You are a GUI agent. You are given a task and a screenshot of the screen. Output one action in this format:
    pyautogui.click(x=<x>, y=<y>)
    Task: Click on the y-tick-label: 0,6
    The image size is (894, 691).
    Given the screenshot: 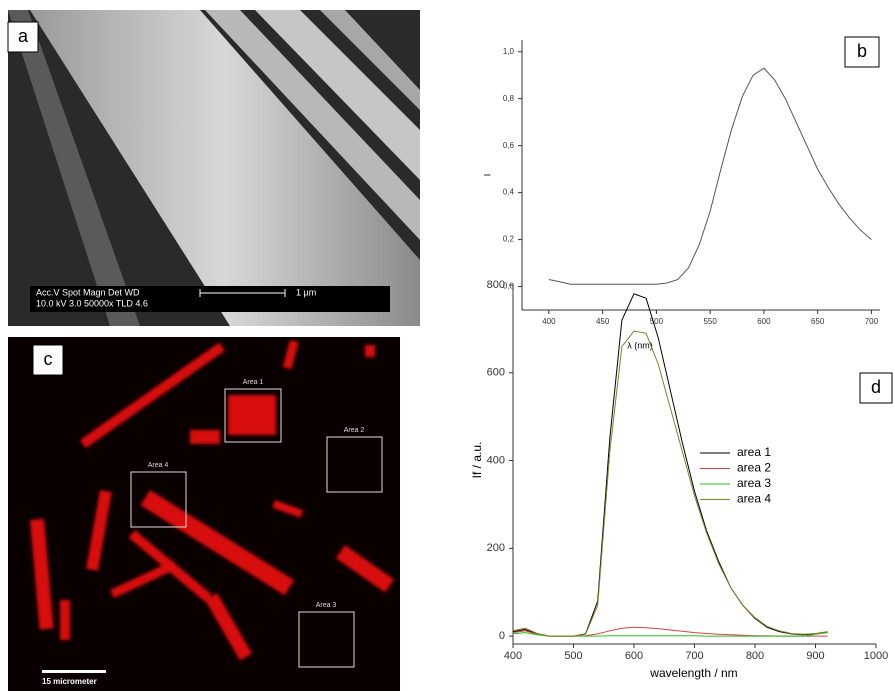 What is the action you would take?
    pyautogui.click(x=509, y=145)
    